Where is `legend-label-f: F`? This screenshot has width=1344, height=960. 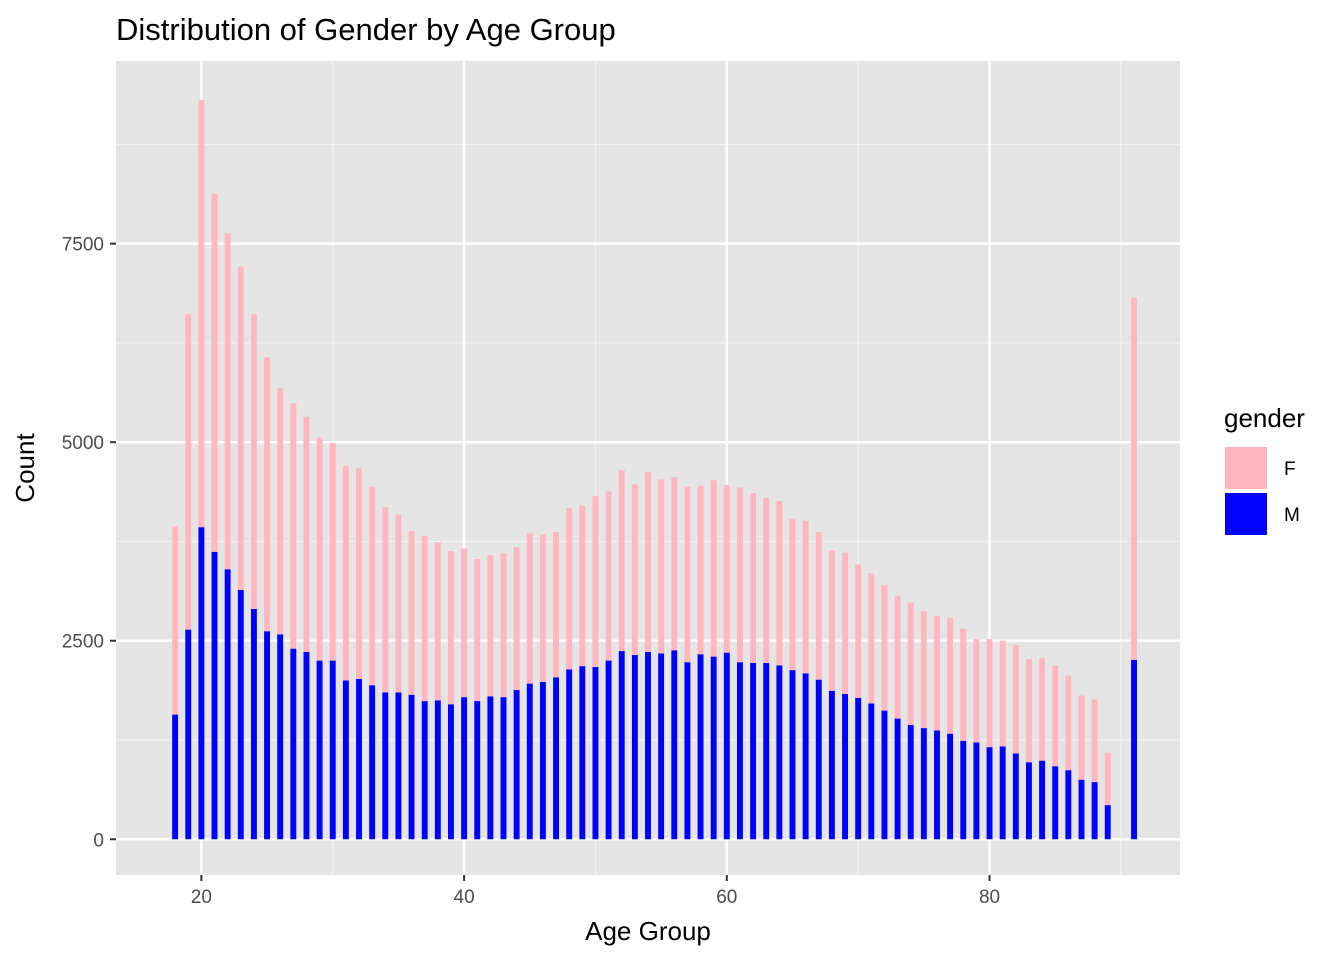 legend-label-f: F is located at coordinates (1290, 469).